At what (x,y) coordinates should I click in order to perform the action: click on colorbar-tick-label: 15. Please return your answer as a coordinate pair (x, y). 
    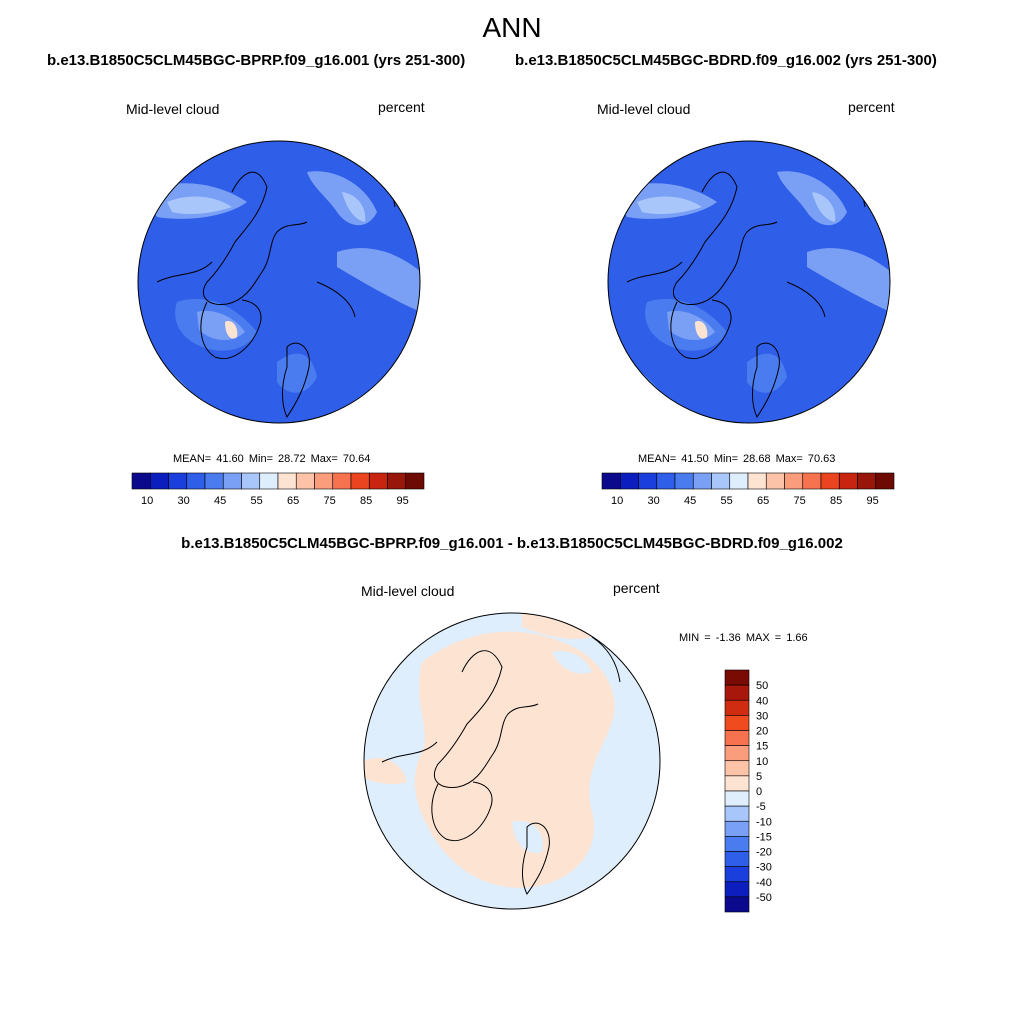
    Looking at the image, I should click on (762, 747).